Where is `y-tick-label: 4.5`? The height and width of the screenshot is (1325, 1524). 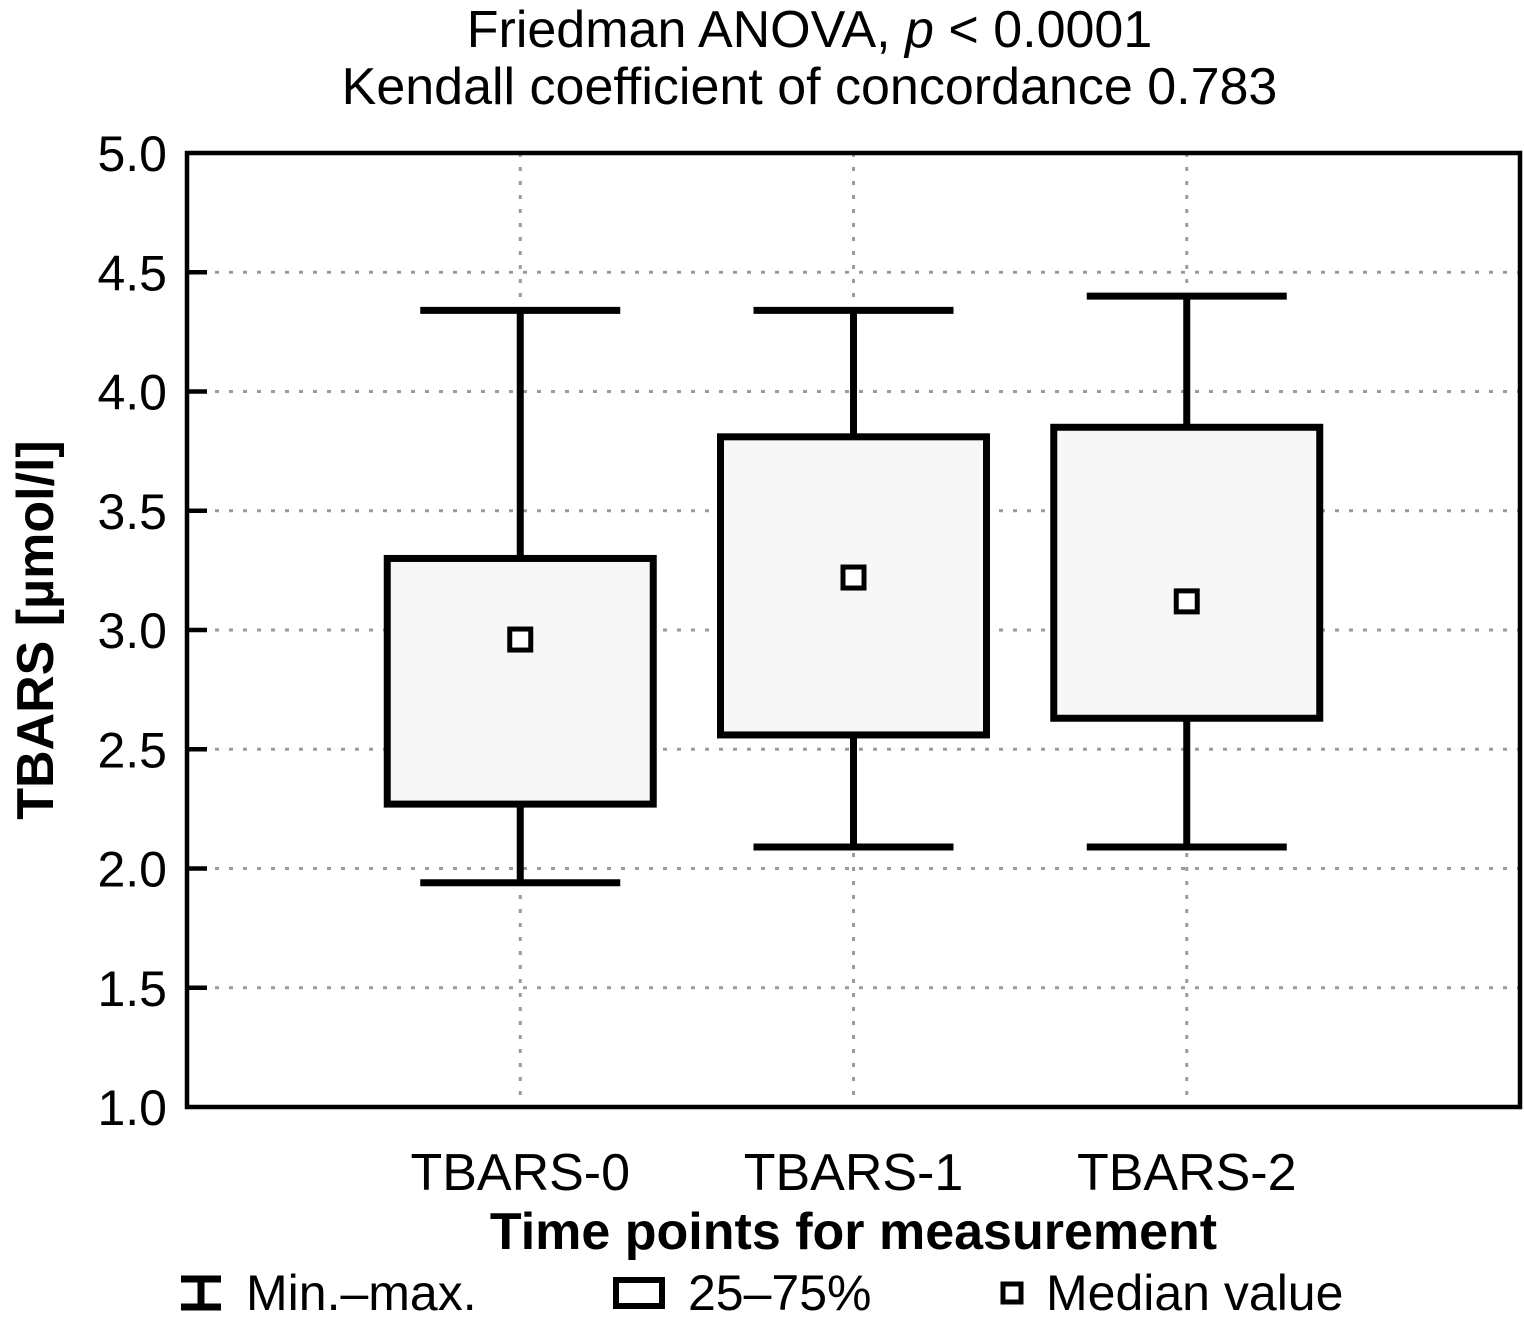 y-tick-label: 4.5 is located at coordinates (132, 273).